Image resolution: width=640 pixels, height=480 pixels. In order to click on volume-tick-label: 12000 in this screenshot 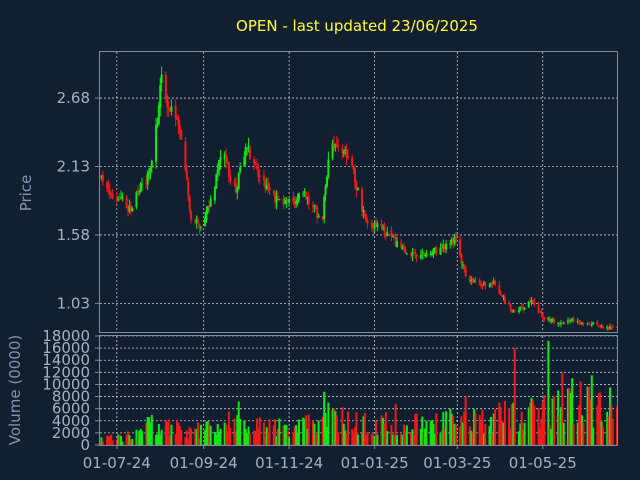, I will do `click(66, 372)`.